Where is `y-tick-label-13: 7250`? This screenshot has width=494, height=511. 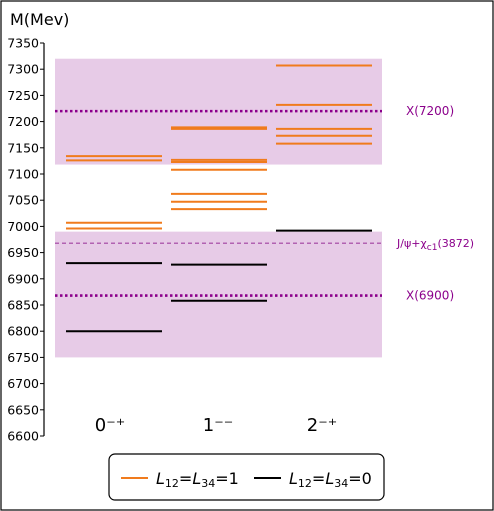 y-tick-label-13: 7250 is located at coordinates (23, 95).